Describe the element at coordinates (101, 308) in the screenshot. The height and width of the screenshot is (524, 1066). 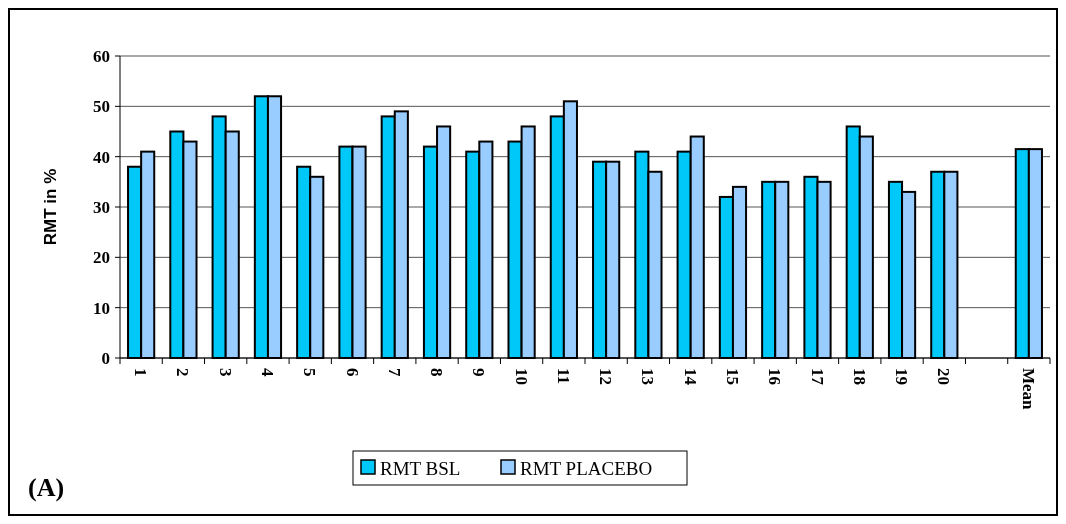
I see `y-tick-label: 10` at that location.